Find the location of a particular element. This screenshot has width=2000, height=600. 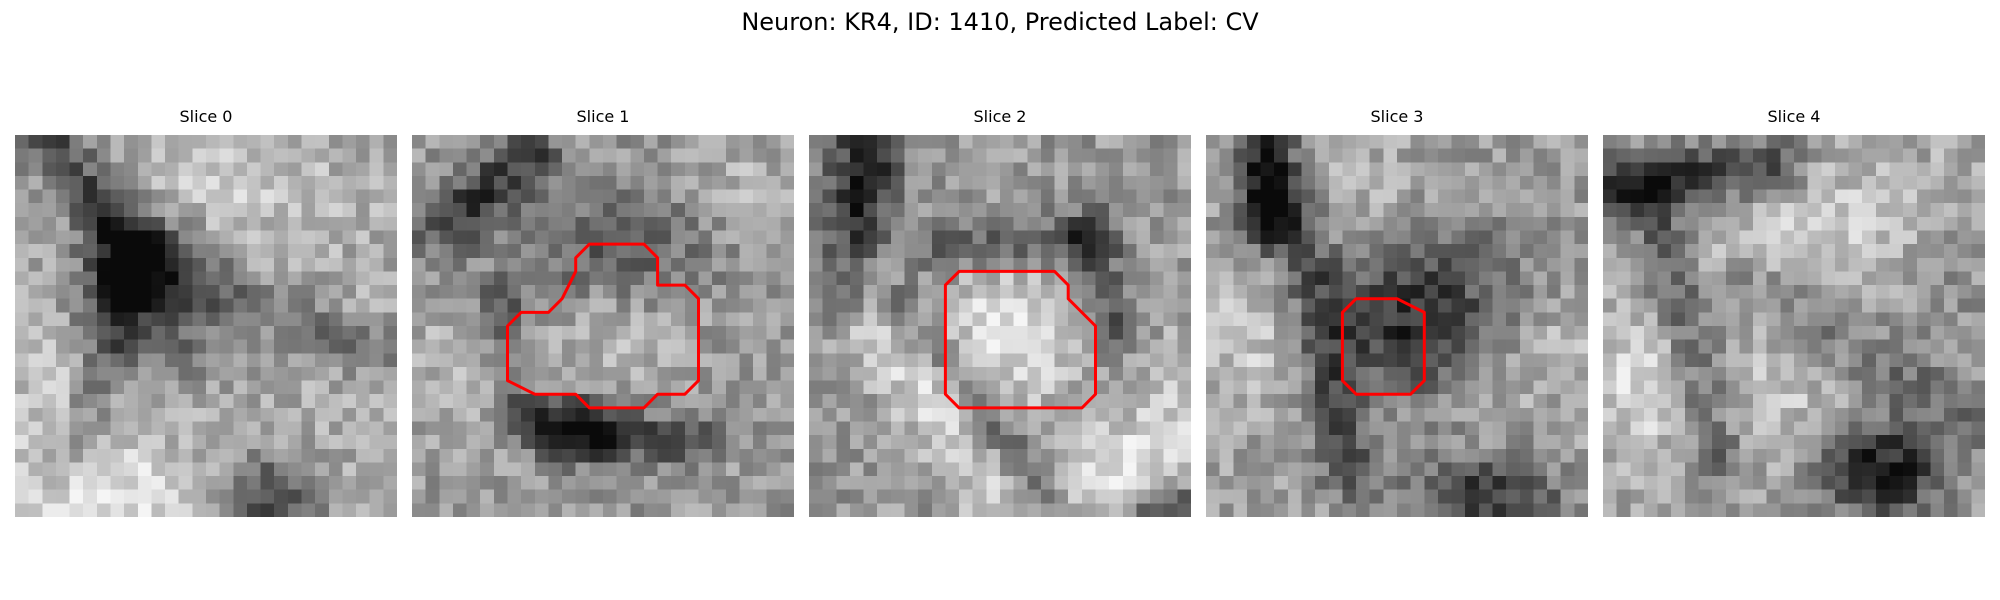

slice-title: Slice 2 is located at coordinates (1000, 116).